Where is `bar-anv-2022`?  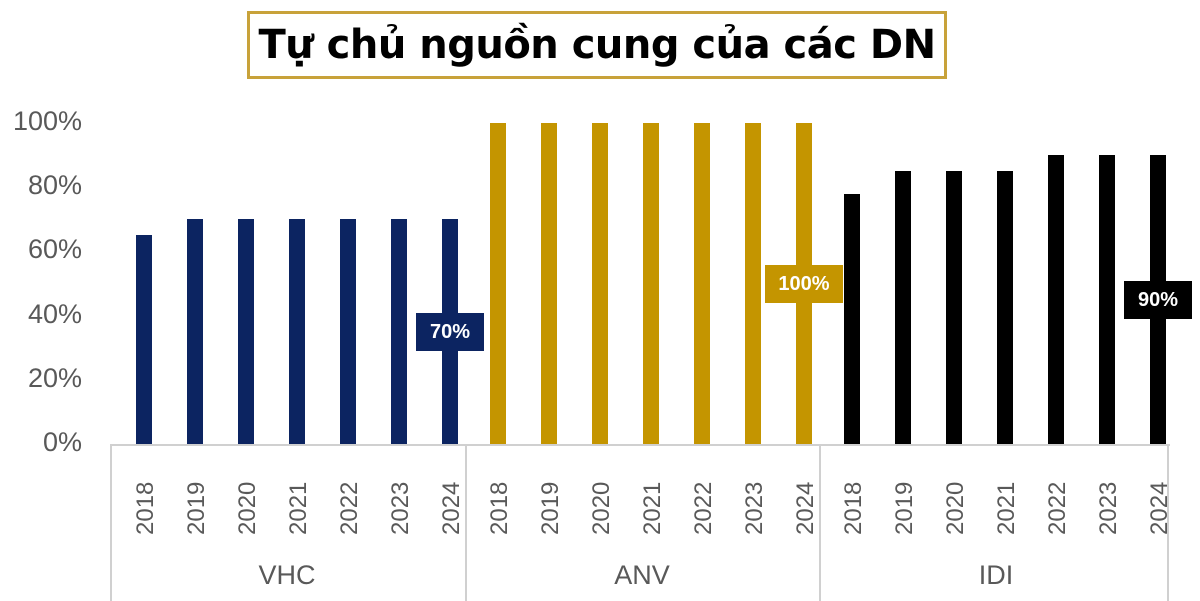
bar-anv-2022 is located at coordinates (702, 283).